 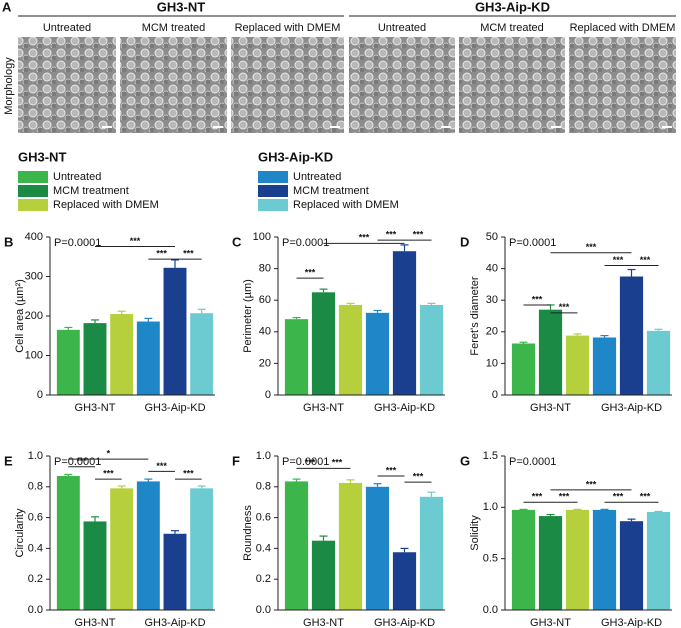 What do you see at coordinates (265, 363) in the screenshot?
I see `y-tick-label: 20` at bounding box center [265, 363].